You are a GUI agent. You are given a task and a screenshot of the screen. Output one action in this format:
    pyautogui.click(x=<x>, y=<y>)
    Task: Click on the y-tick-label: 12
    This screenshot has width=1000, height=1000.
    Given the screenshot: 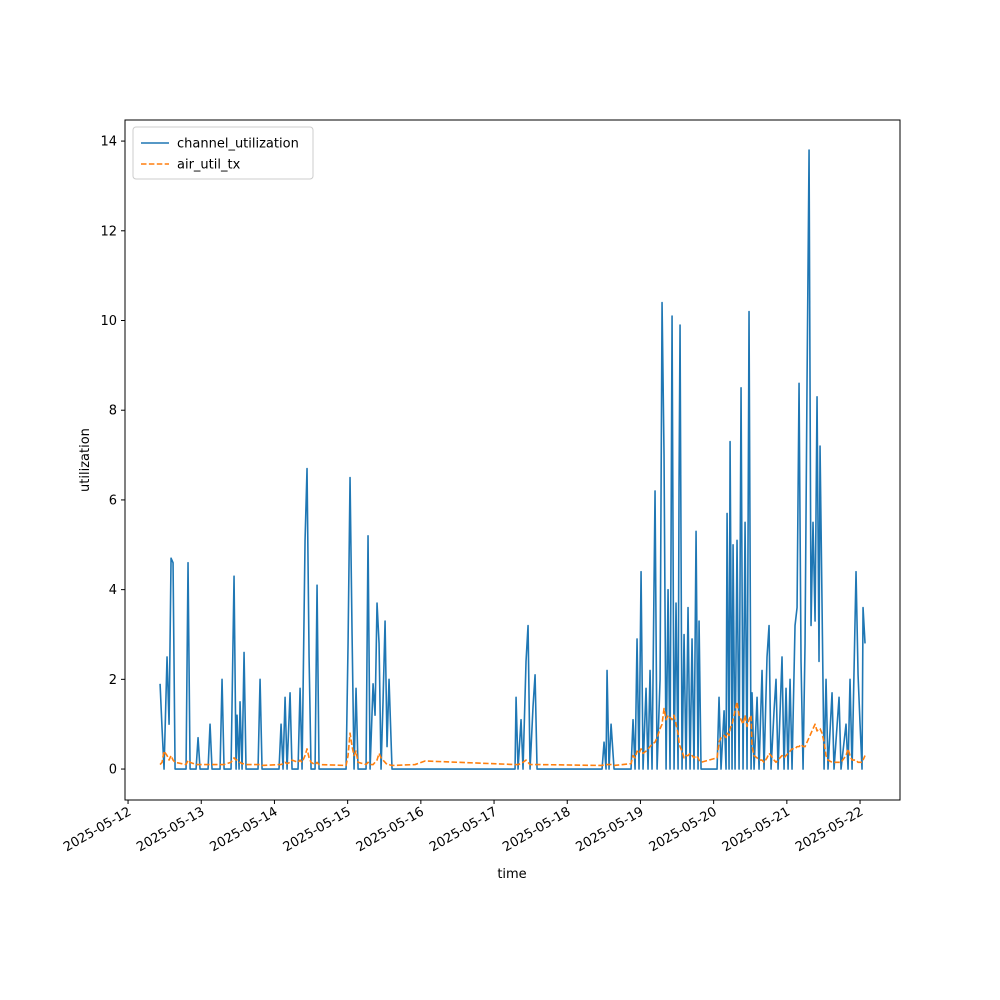 What is the action you would take?
    pyautogui.click(x=108, y=231)
    